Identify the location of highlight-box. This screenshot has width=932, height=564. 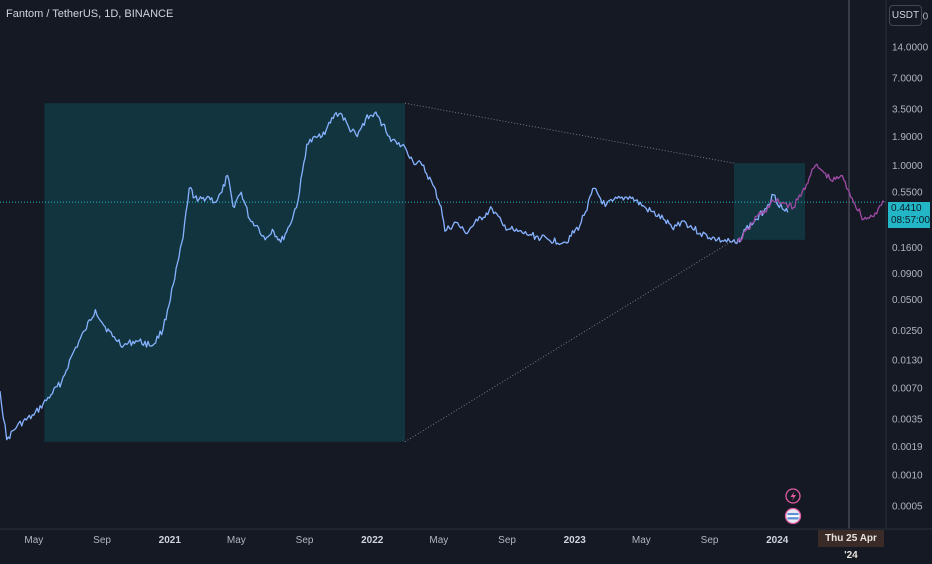
(769, 201).